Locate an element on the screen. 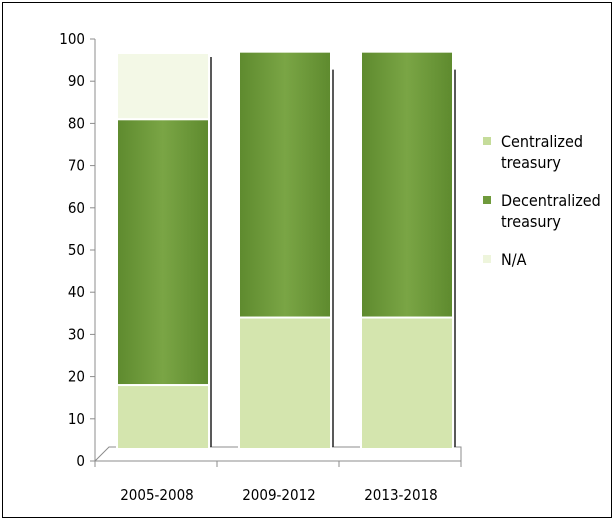  y-tick-label: 20 is located at coordinates (76, 377).